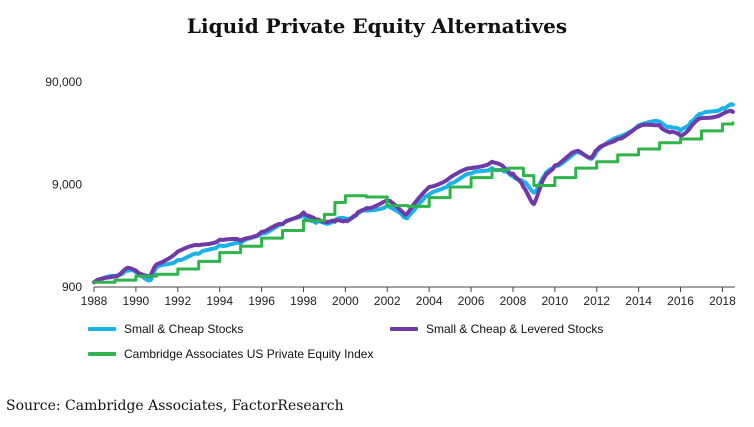 The height and width of the screenshot is (427, 754). What do you see at coordinates (184, 329) in the screenshot?
I see `legend-label: Small & Cheap Stocks` at bounding box center [184, 329].